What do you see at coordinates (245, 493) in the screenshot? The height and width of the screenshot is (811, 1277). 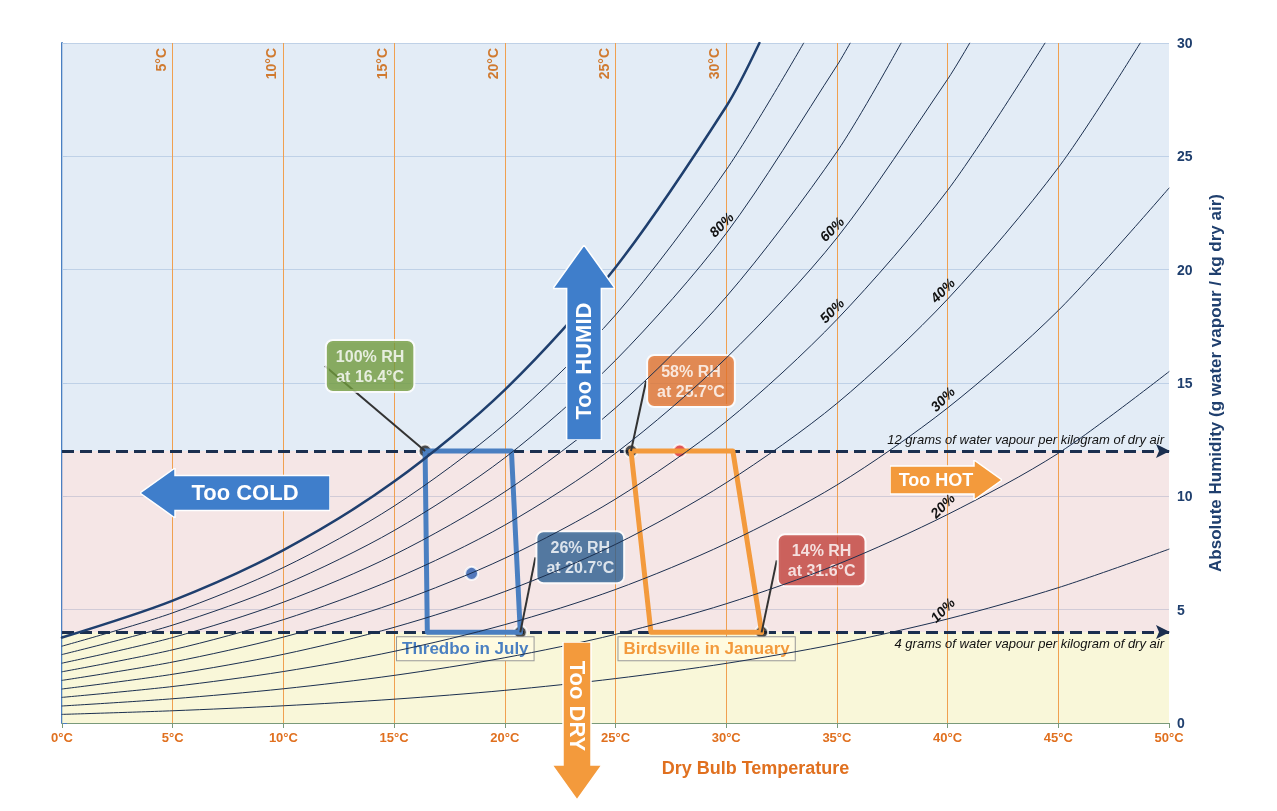 I see `annotation: Too COLD` at bounding box center [245, 493].